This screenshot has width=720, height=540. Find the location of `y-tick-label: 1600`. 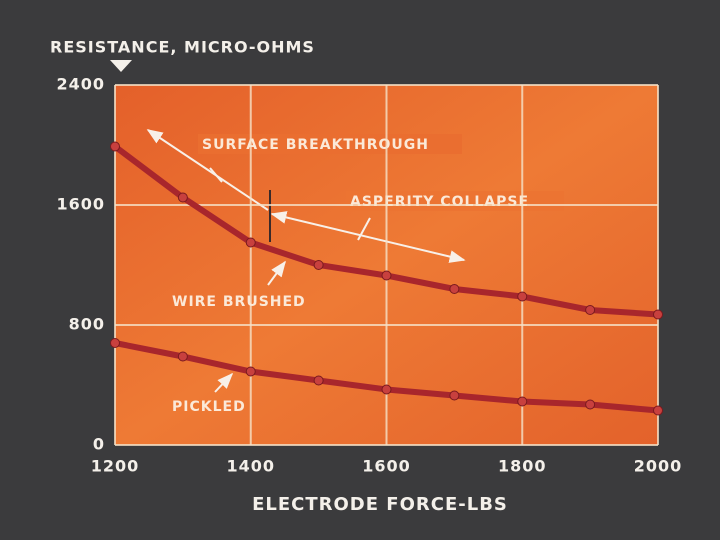

y-tick-label: 1600 is located at coordinates (80, 204).